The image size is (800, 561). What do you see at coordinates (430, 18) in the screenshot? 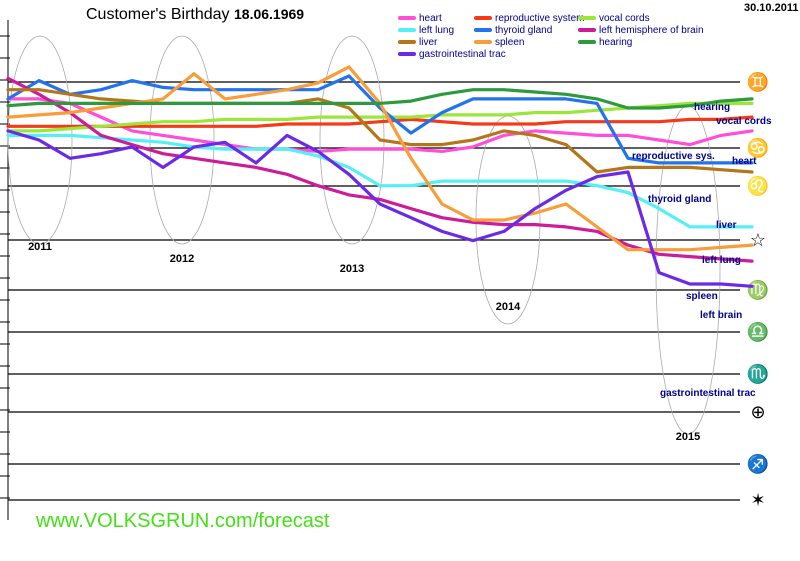
I see `legend-label: heart` at bounding box center [430, 18].